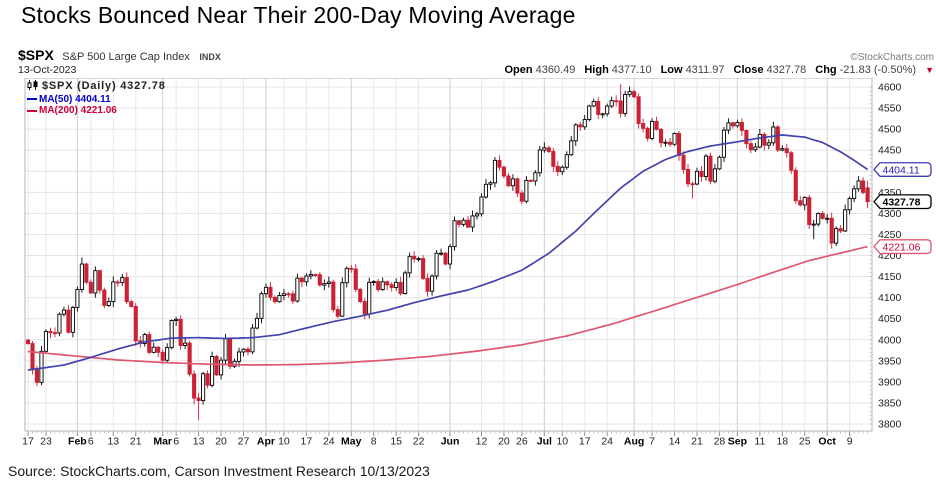 The width and height of the screenshot is (936, 502). Describe the element at coordinates (374, 442) in the screenshot. I see `x-axis-label: 8` at that location.